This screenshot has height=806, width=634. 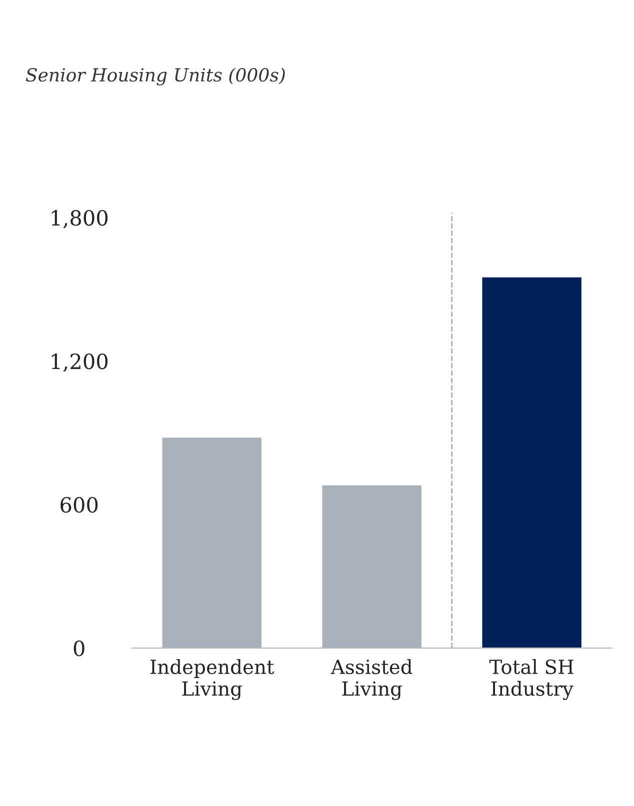 I want to click on y-tick-label: 600, so click(x=79, y=504).